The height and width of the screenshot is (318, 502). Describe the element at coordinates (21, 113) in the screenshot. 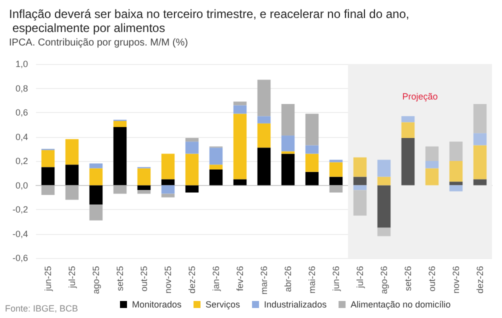

I see `y-tick-label: 0,6` at that location.